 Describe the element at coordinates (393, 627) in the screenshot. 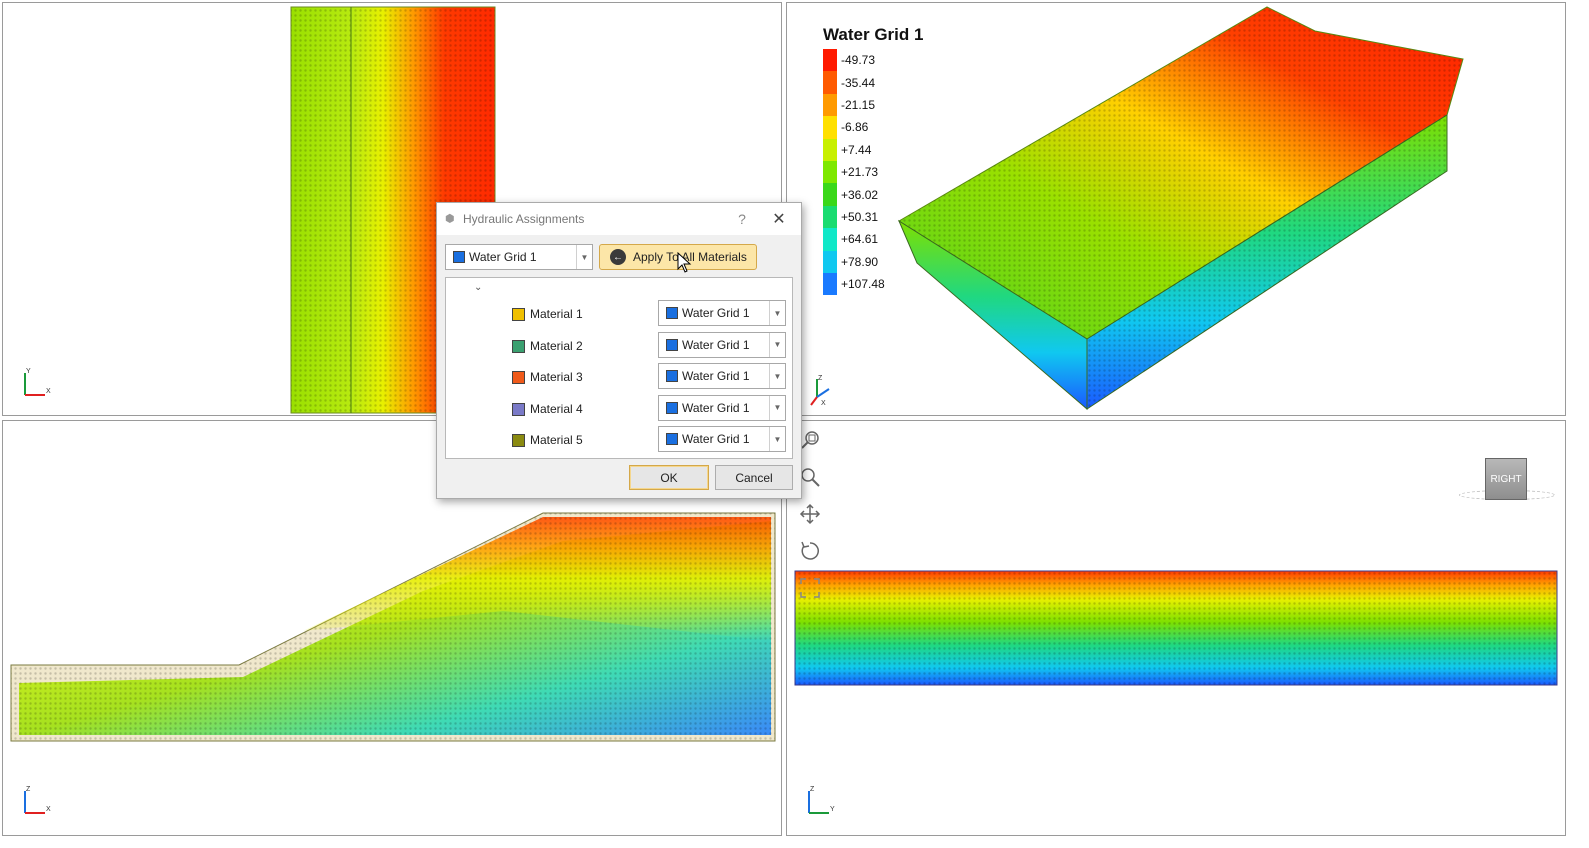

I see `section-view-scene` at that location.